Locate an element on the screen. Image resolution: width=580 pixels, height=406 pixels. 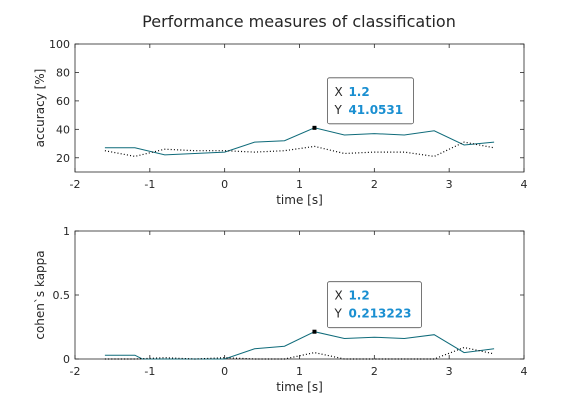
accuracy-y-tick-label: 60 is located at coordinates (63, 101).